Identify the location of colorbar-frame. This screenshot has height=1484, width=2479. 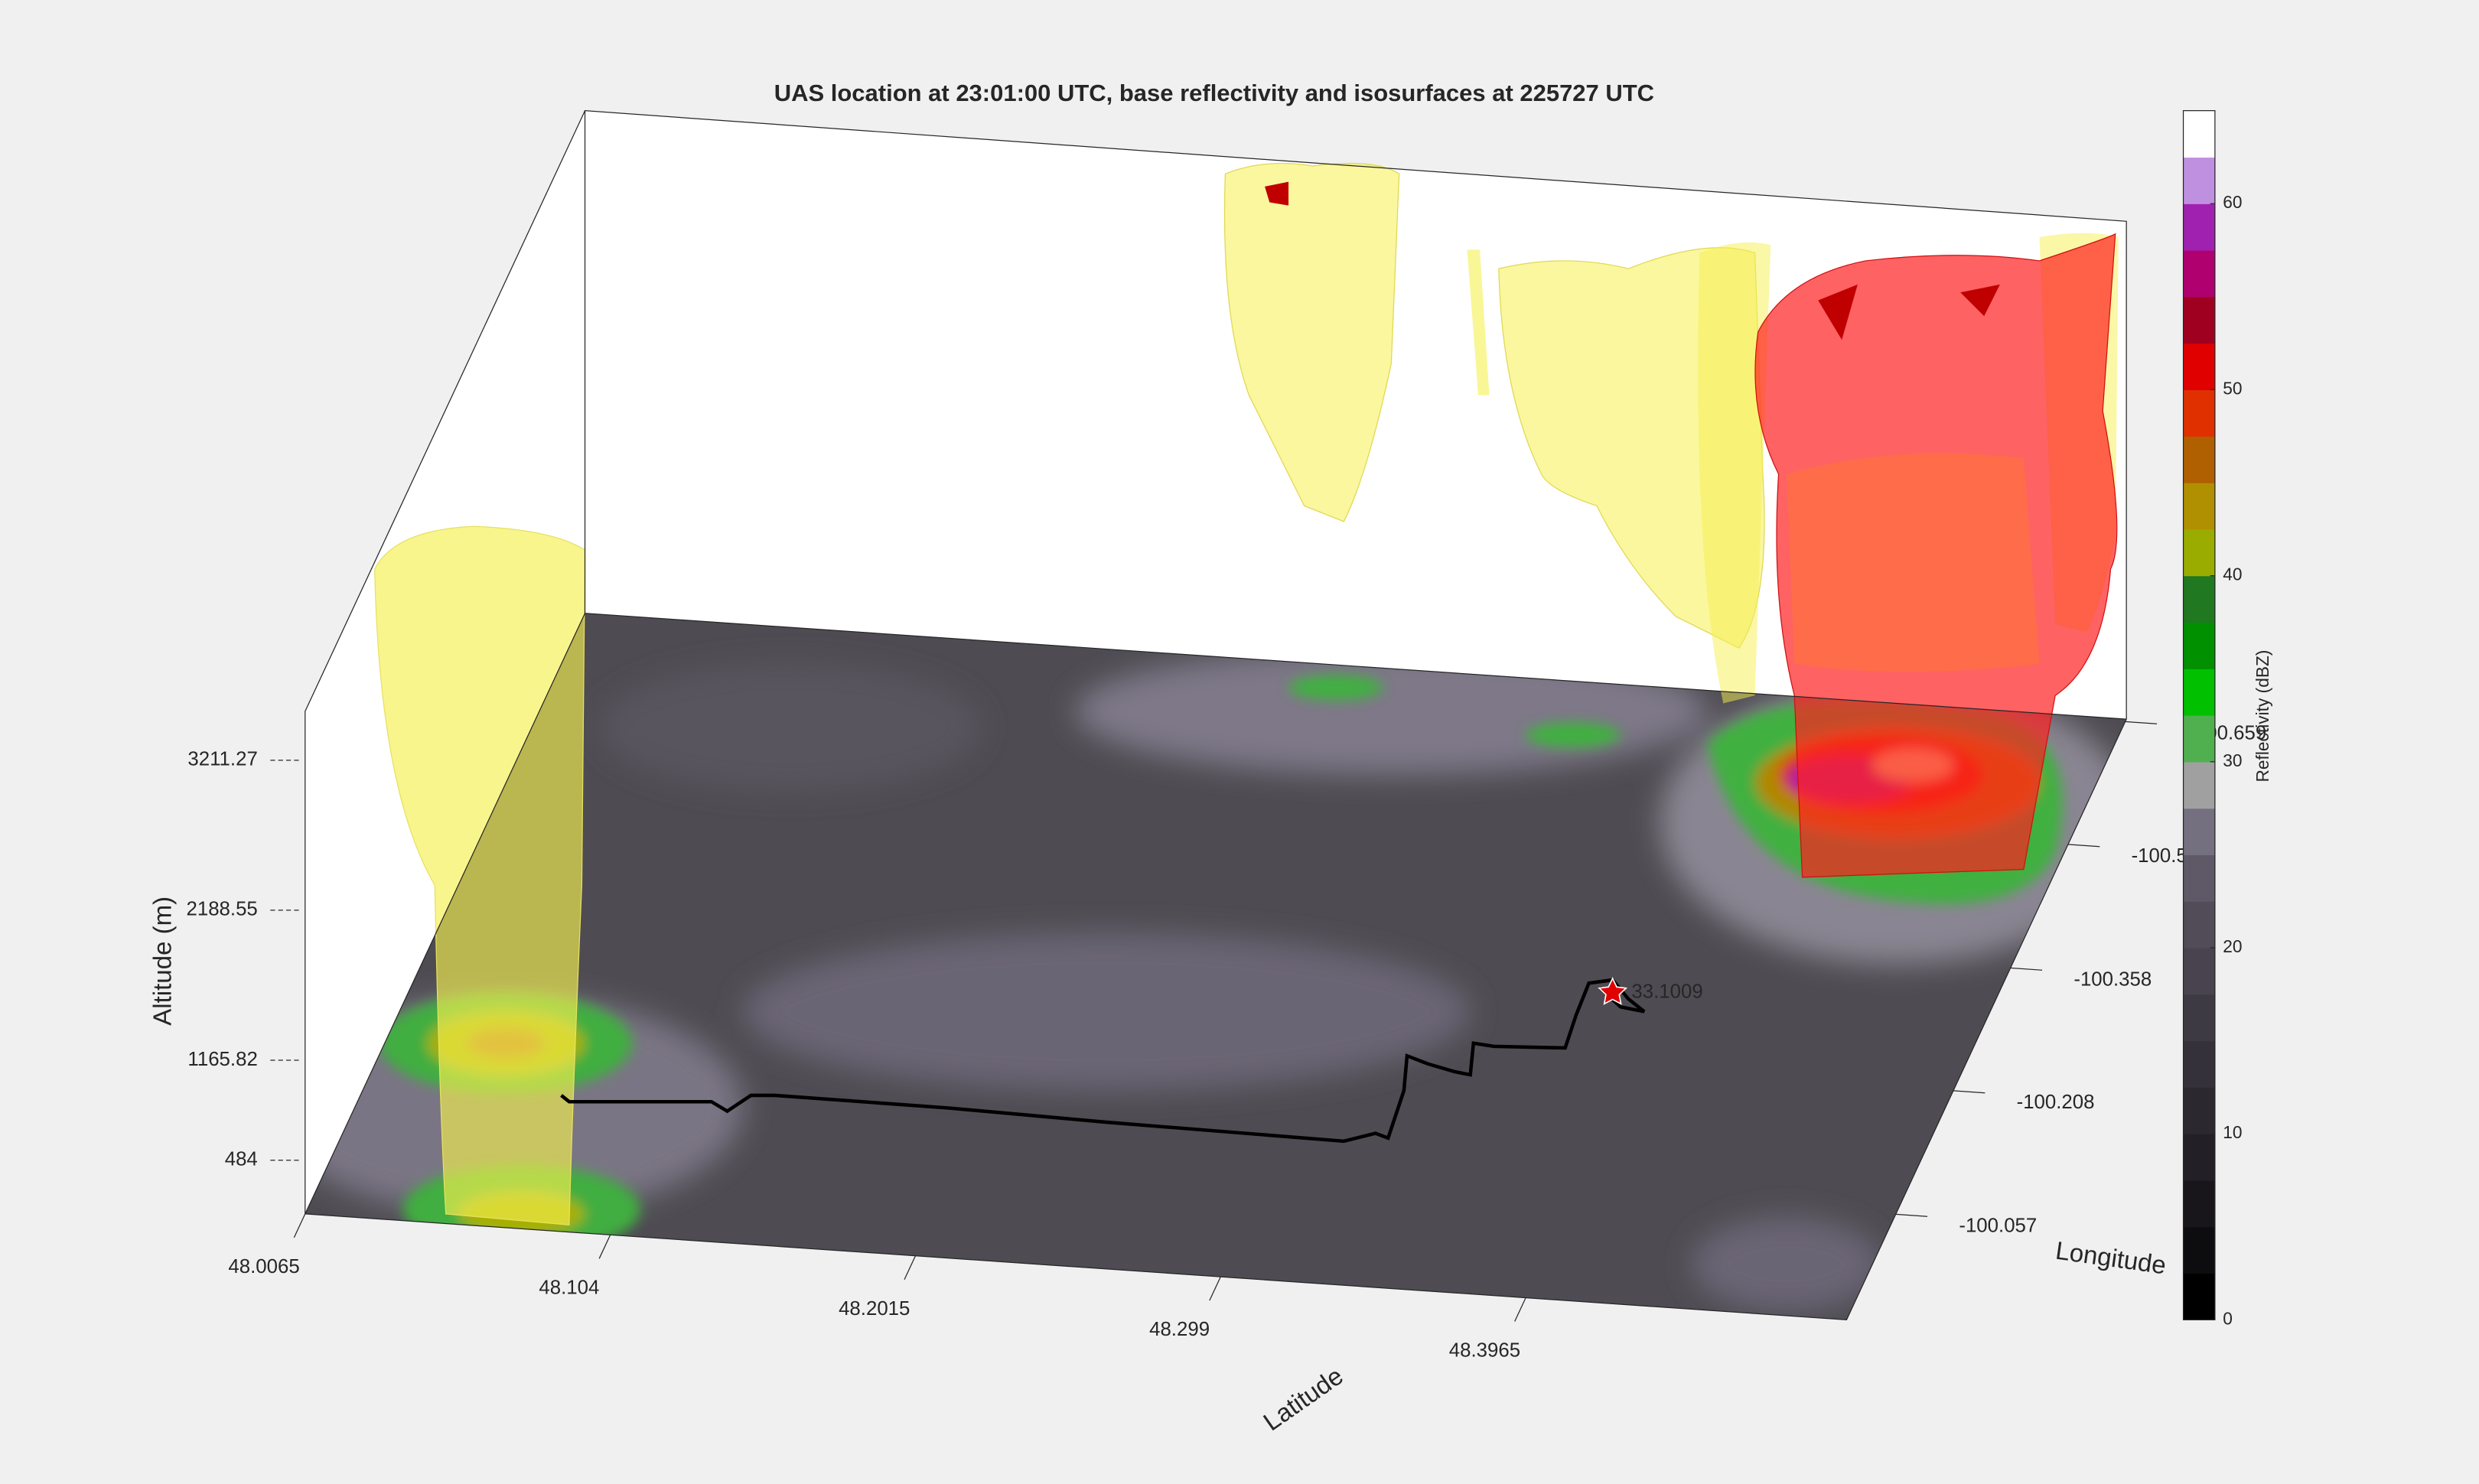
(2199, 715).